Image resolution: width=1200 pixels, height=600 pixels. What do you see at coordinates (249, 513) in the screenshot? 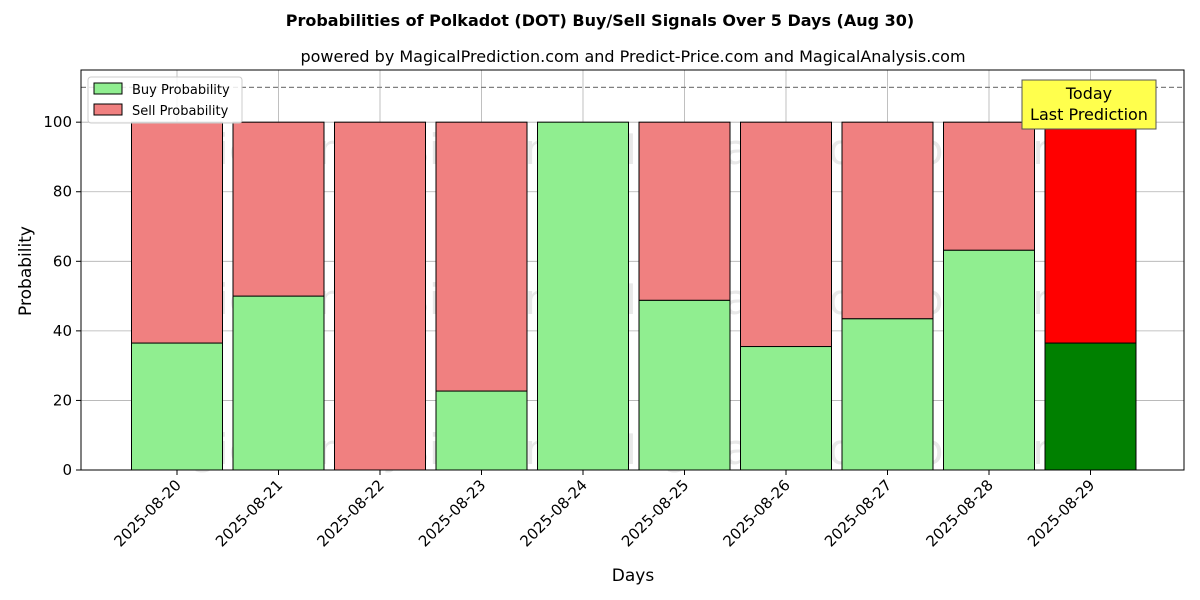
I see `x-tick-label: 2025-08-21` at bounding box center [249, 513].